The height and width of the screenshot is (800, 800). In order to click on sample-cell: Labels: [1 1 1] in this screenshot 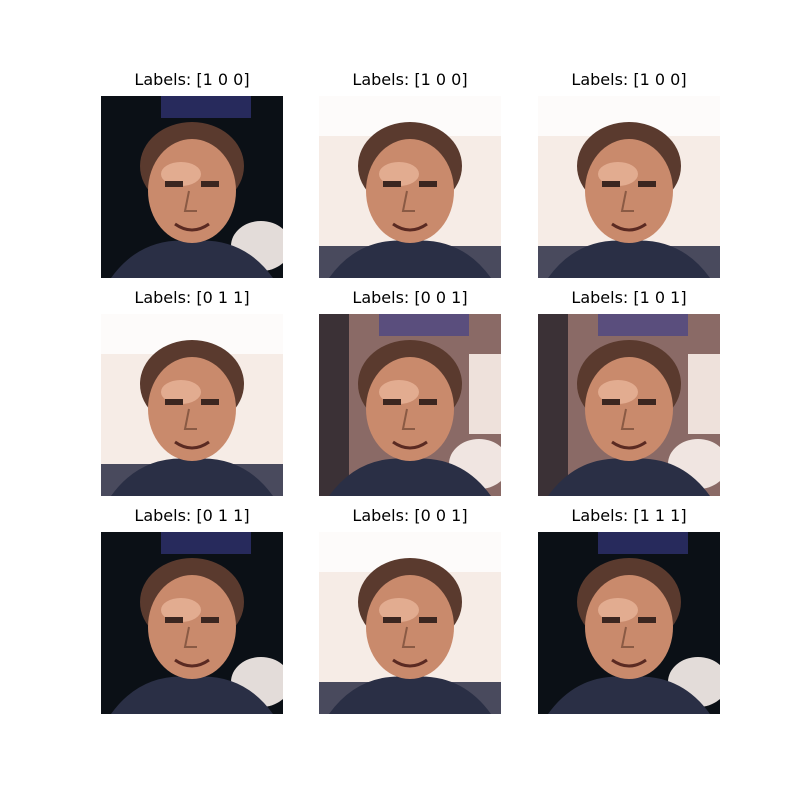, I will do `click(629, 610)`.